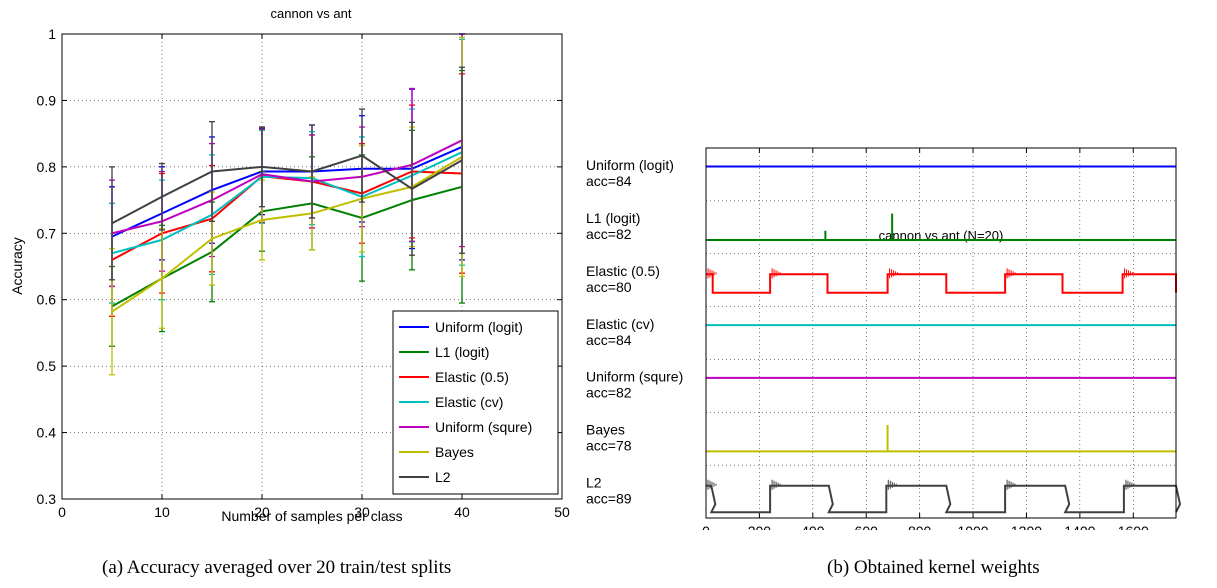 The image size is (1217, 588). What do you see at coordinates (760, 526) in the screenshot?
I see `x-tick-label: 200` at bounding box center [760, 526].